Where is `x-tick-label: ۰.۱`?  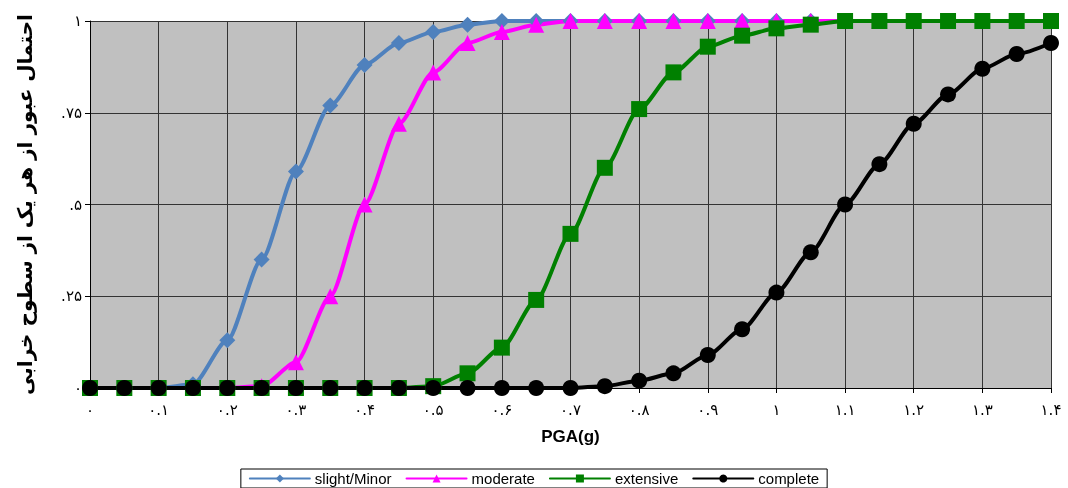 x-tick-label: ۰.۱ is located at coordinates (159, 409).